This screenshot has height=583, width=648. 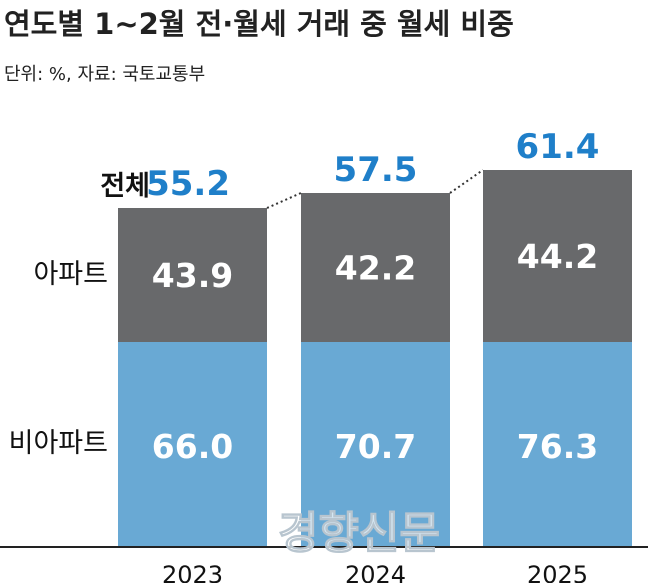 I want to click on x-tick-2025: 2025, so click(x=557, y=572).